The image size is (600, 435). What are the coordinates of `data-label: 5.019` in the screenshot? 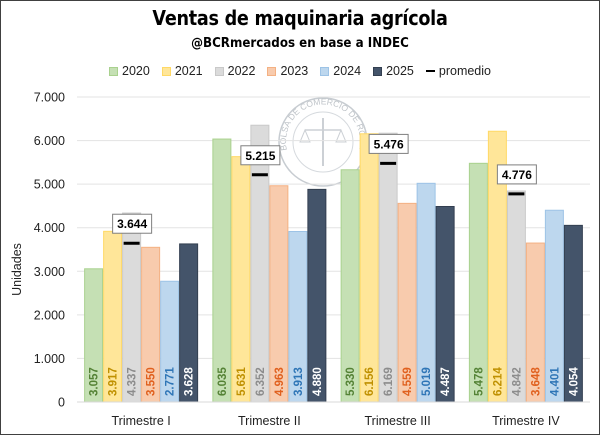 It's located at (427, 381).